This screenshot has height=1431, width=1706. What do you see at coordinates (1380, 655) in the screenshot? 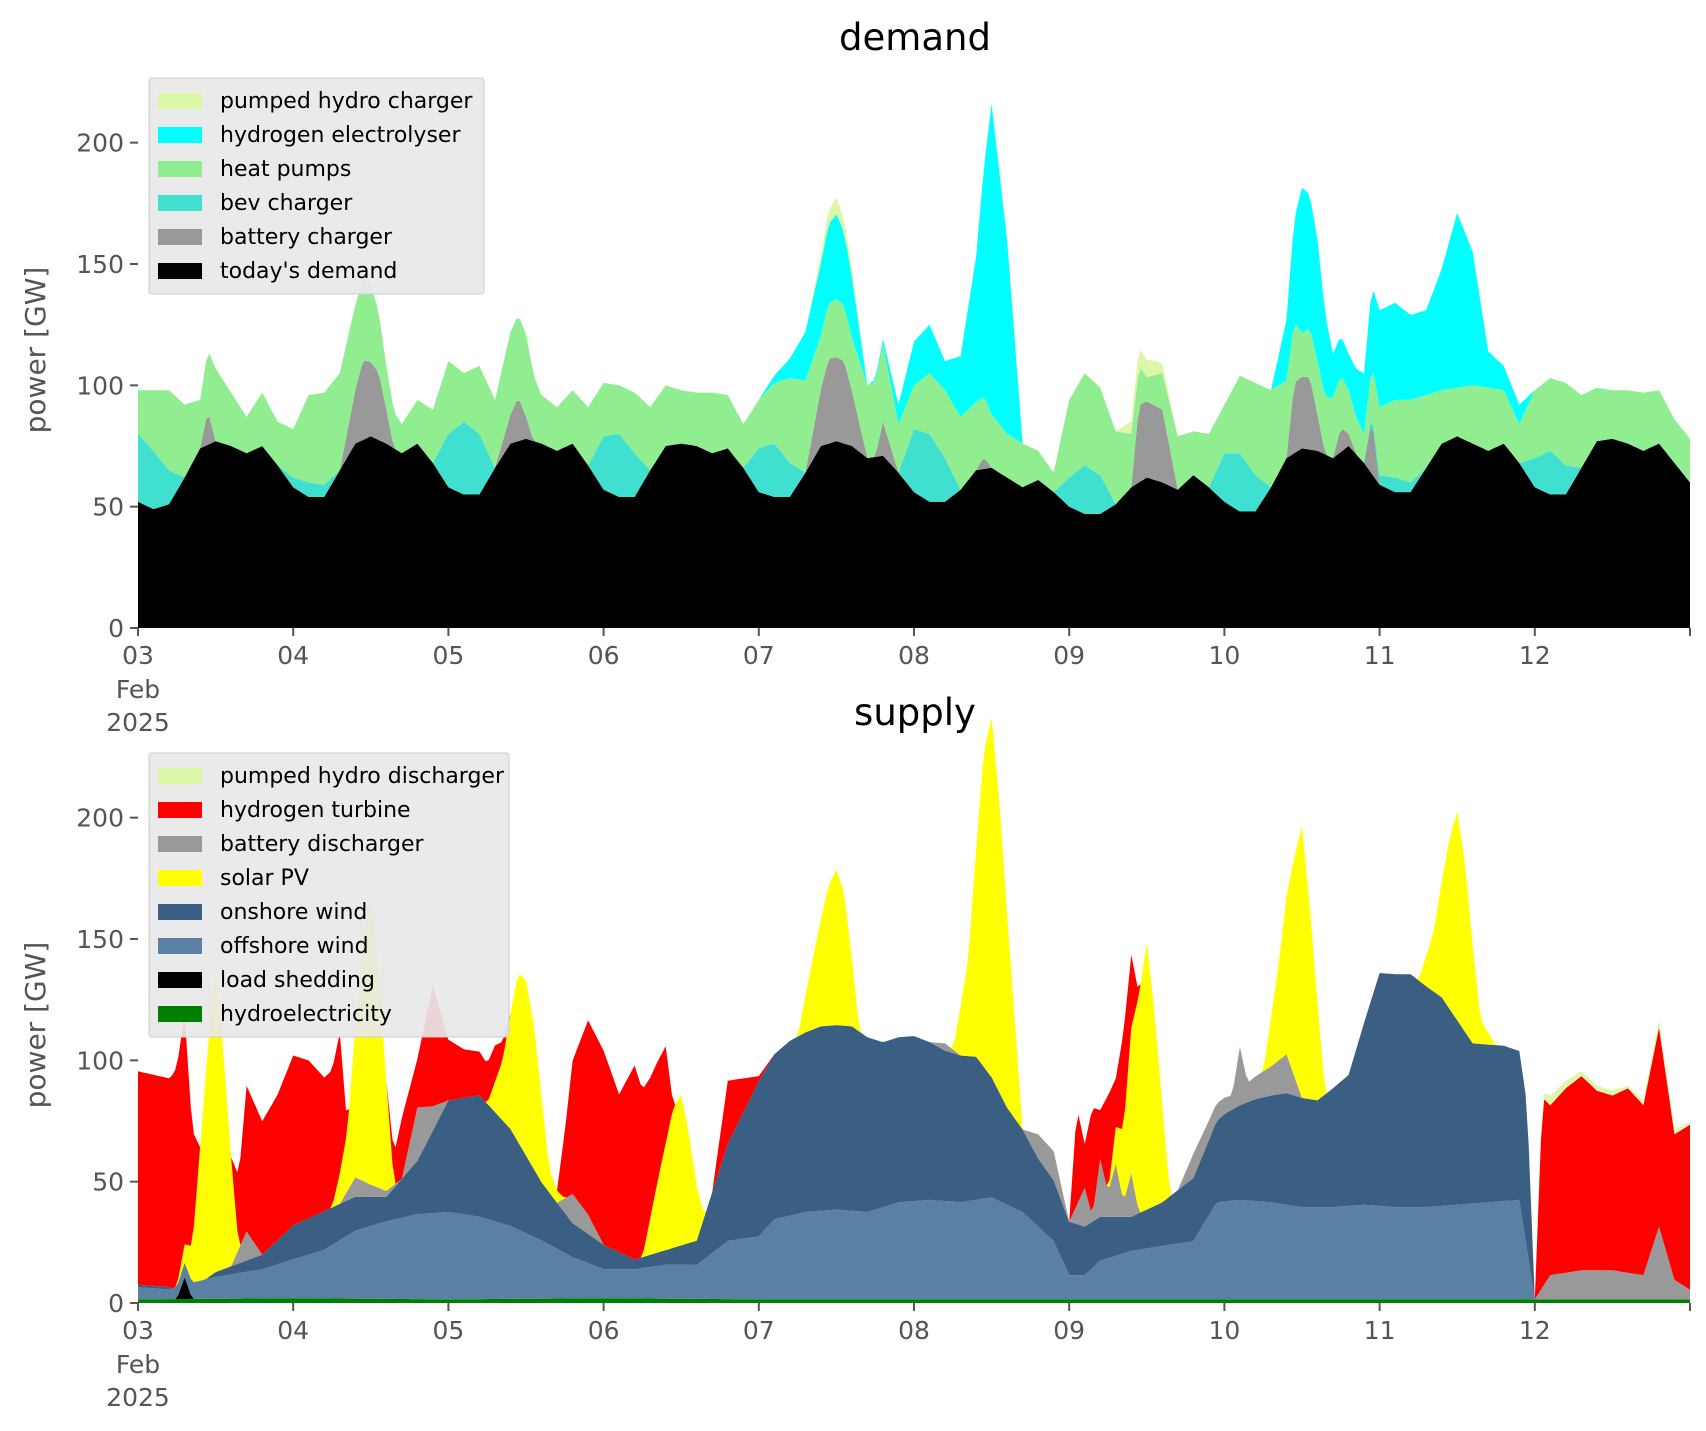
I see `demand-xtick-label: 11` at bounding box center [1380, 655].